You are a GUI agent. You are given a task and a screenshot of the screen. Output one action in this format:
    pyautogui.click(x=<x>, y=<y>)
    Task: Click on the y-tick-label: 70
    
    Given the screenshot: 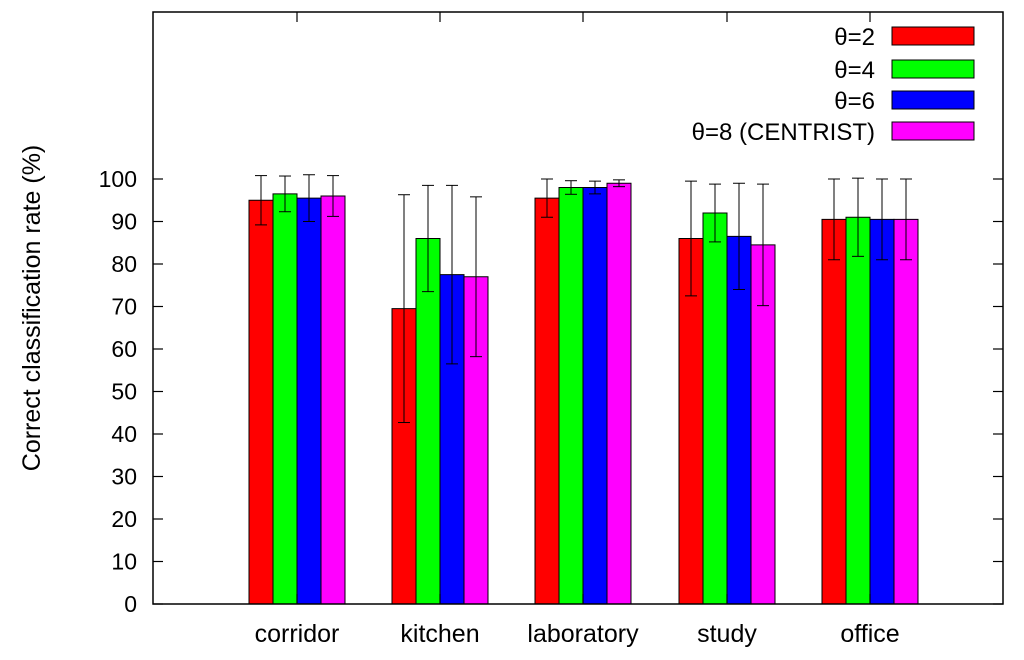 What is the action you would take?
    pyautogui.click(x=124, y=307)
    